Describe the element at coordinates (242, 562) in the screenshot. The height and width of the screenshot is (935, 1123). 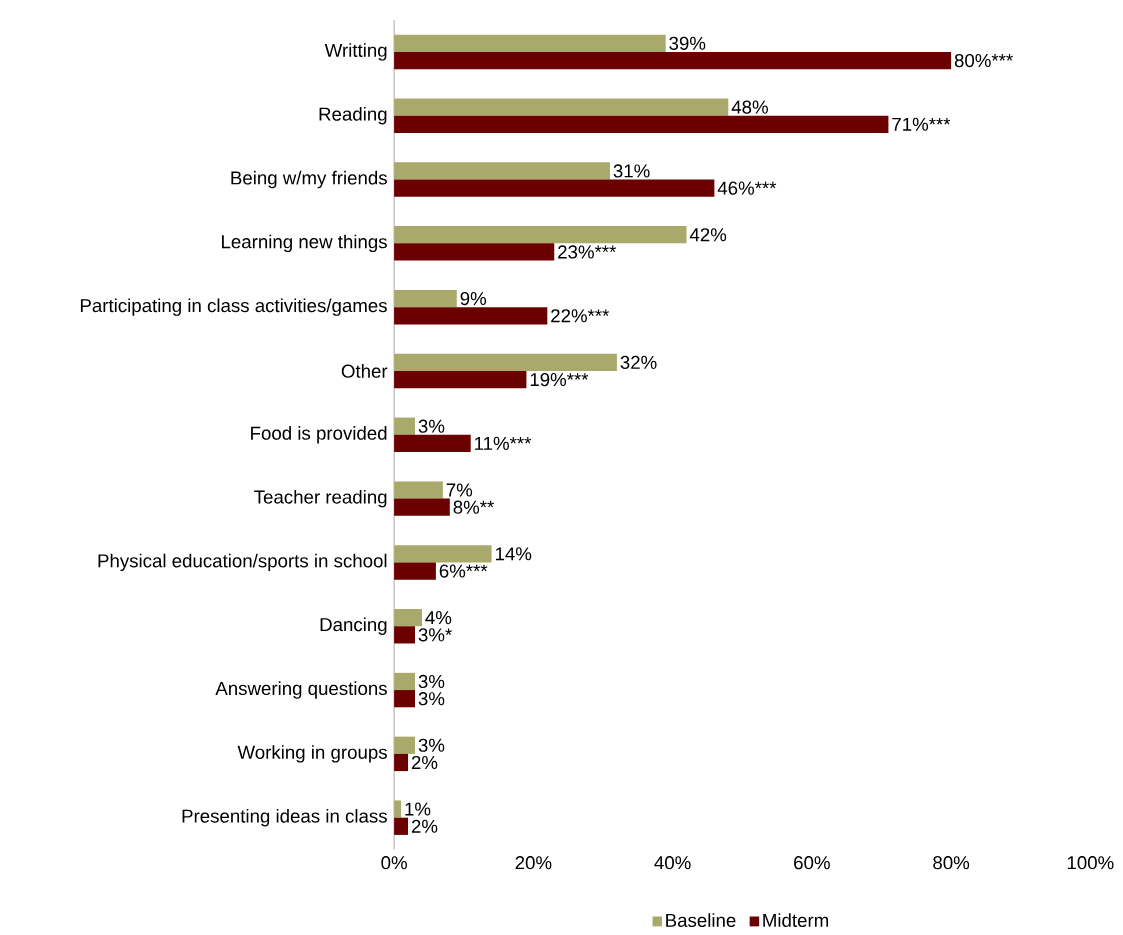
I see `y-tick-label: Physical education/sports in school` at that location.